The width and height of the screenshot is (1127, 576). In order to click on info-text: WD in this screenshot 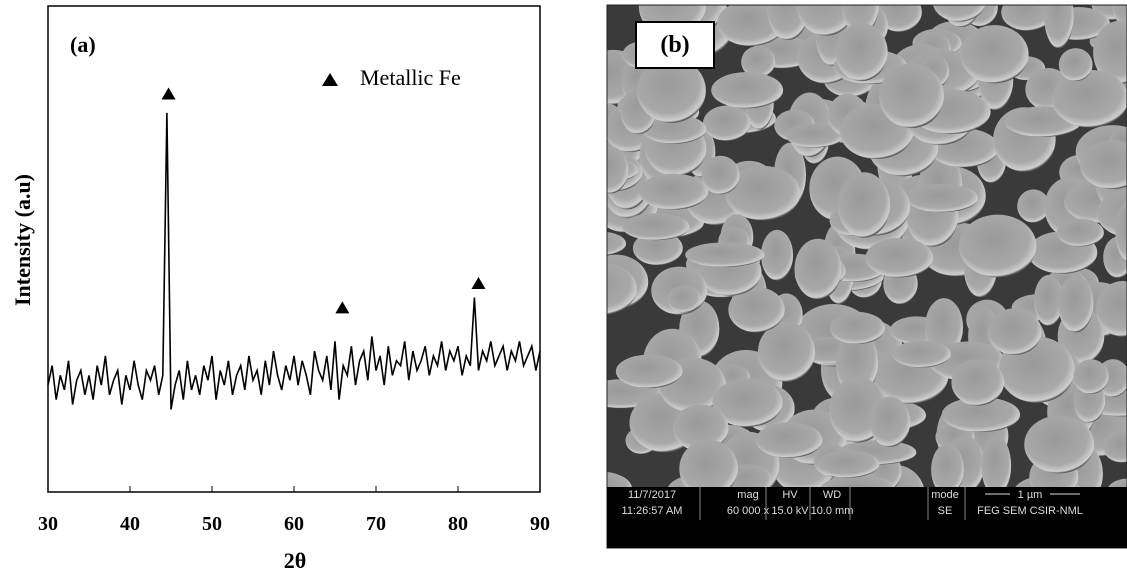, I will do `click(832, 495)`.